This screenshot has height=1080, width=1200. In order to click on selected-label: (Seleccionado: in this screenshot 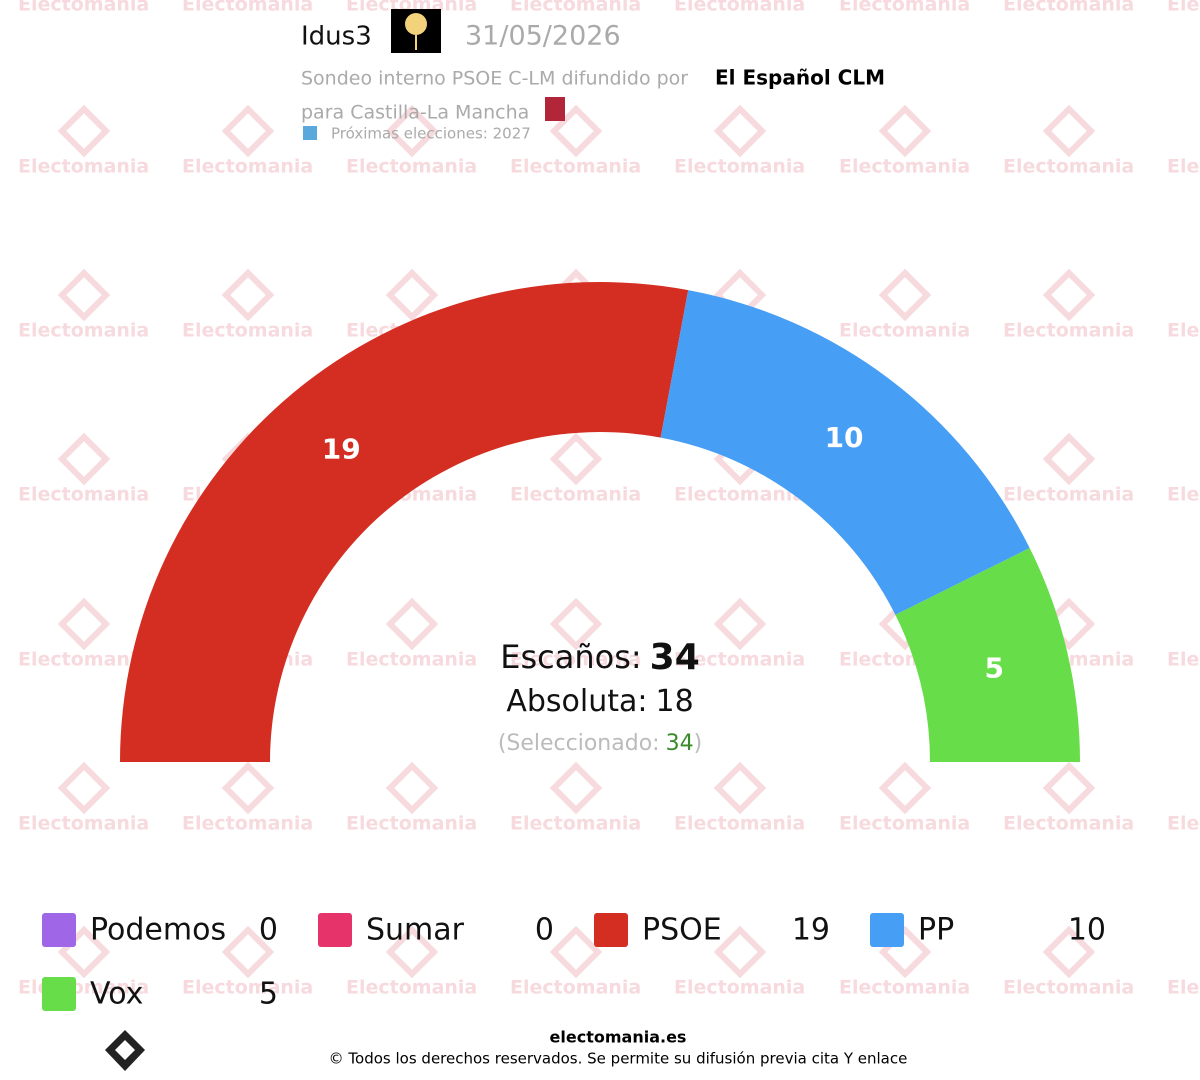, I will do `click(579, 743)`.